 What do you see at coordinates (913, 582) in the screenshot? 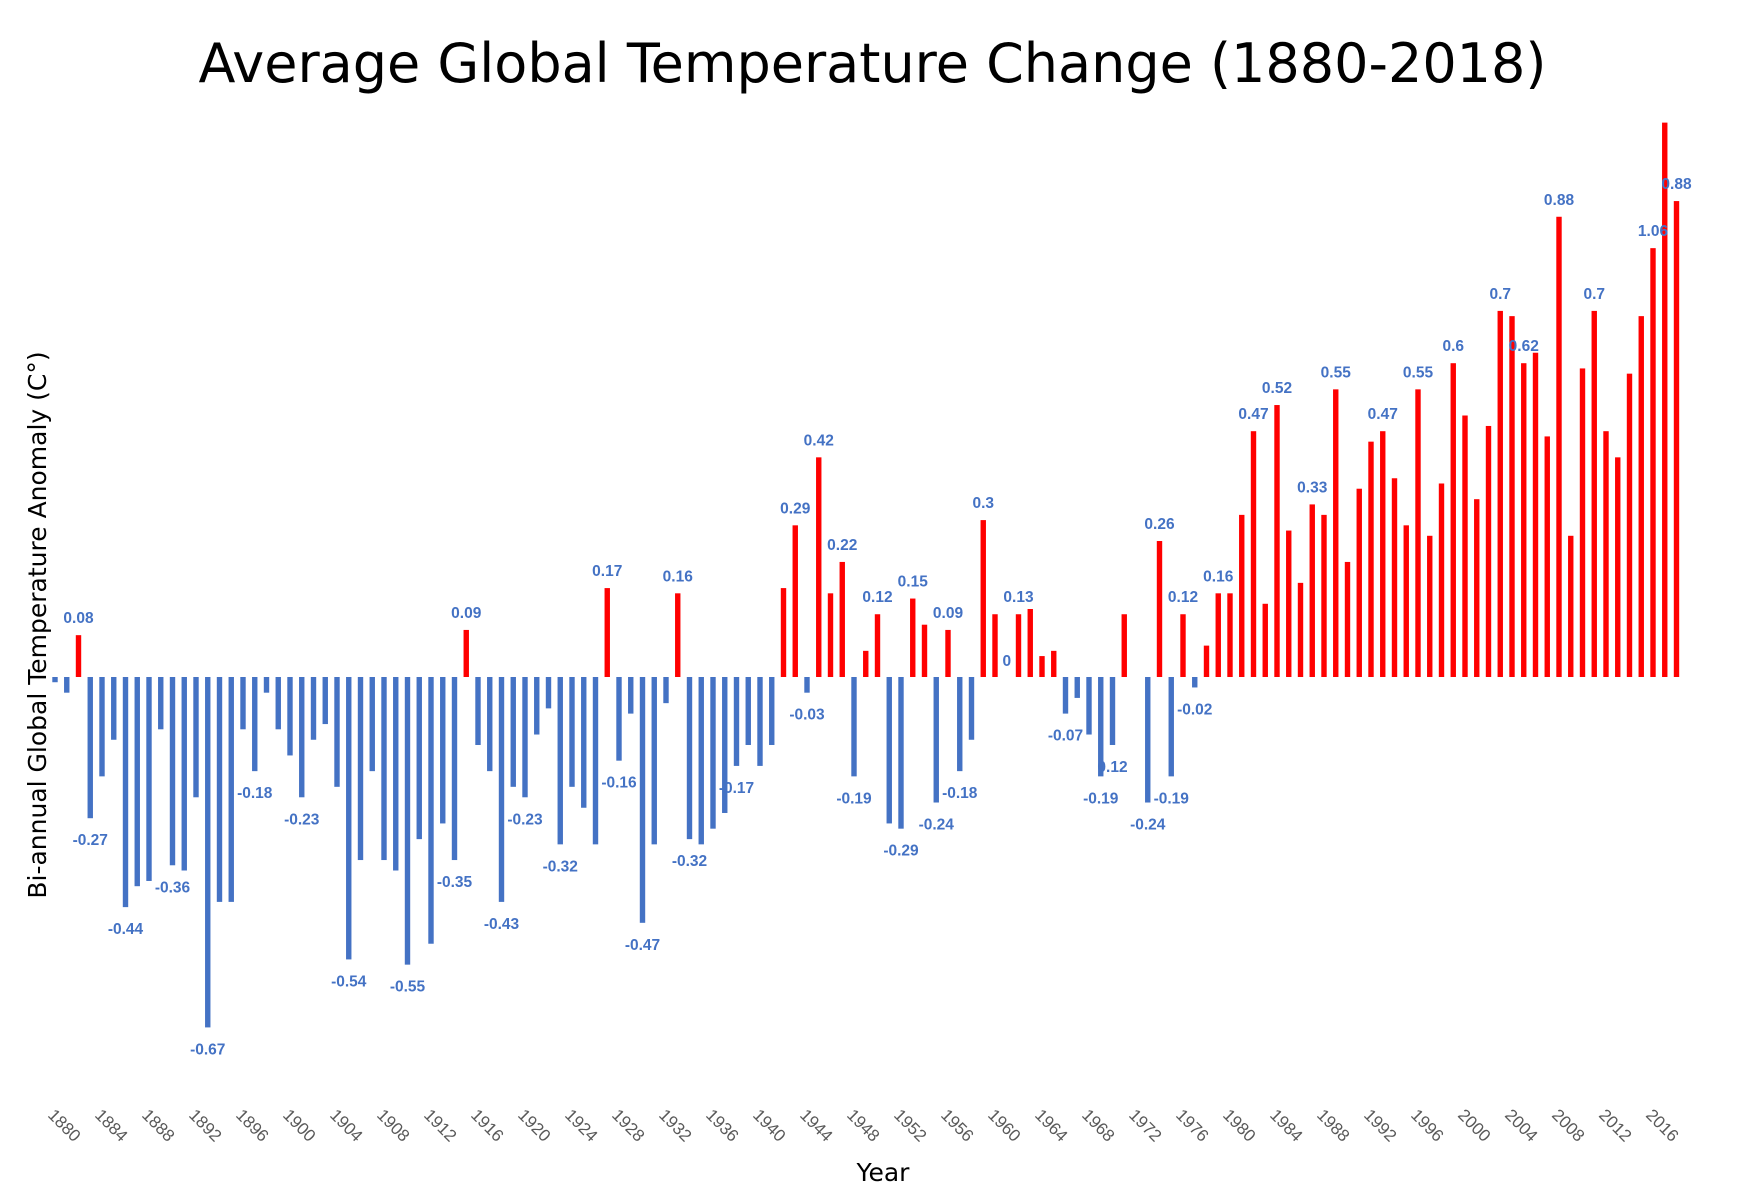
I see `data-label-1953: 0.15` at bounding box center [913, 582].